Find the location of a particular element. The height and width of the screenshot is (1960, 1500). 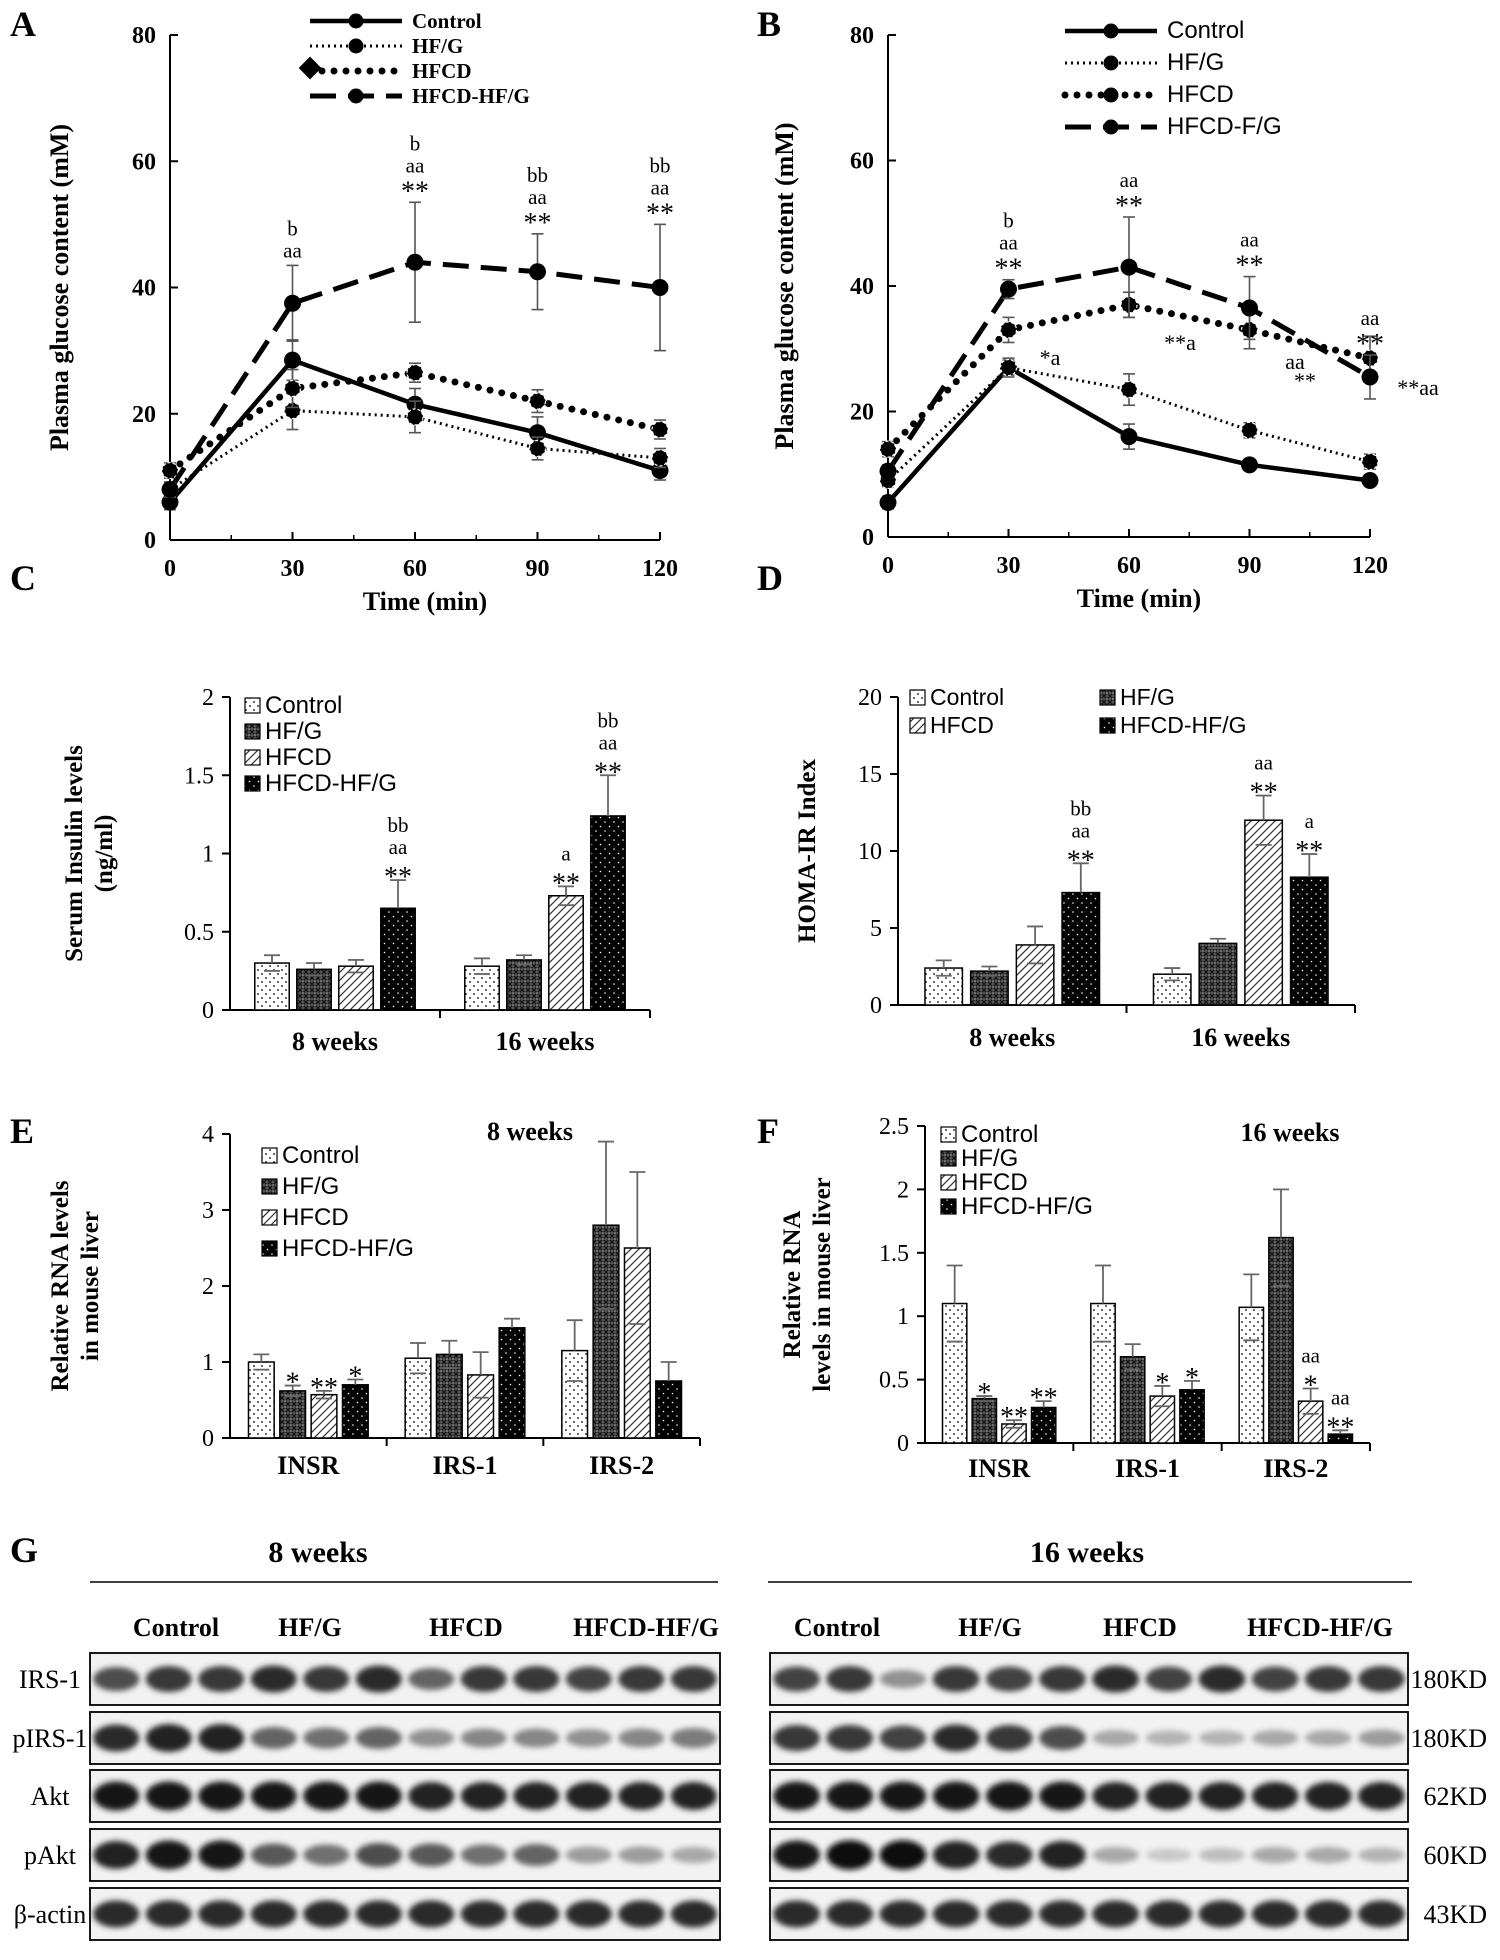

category-label: IRS-1 is located at coordinates (464, 1465).